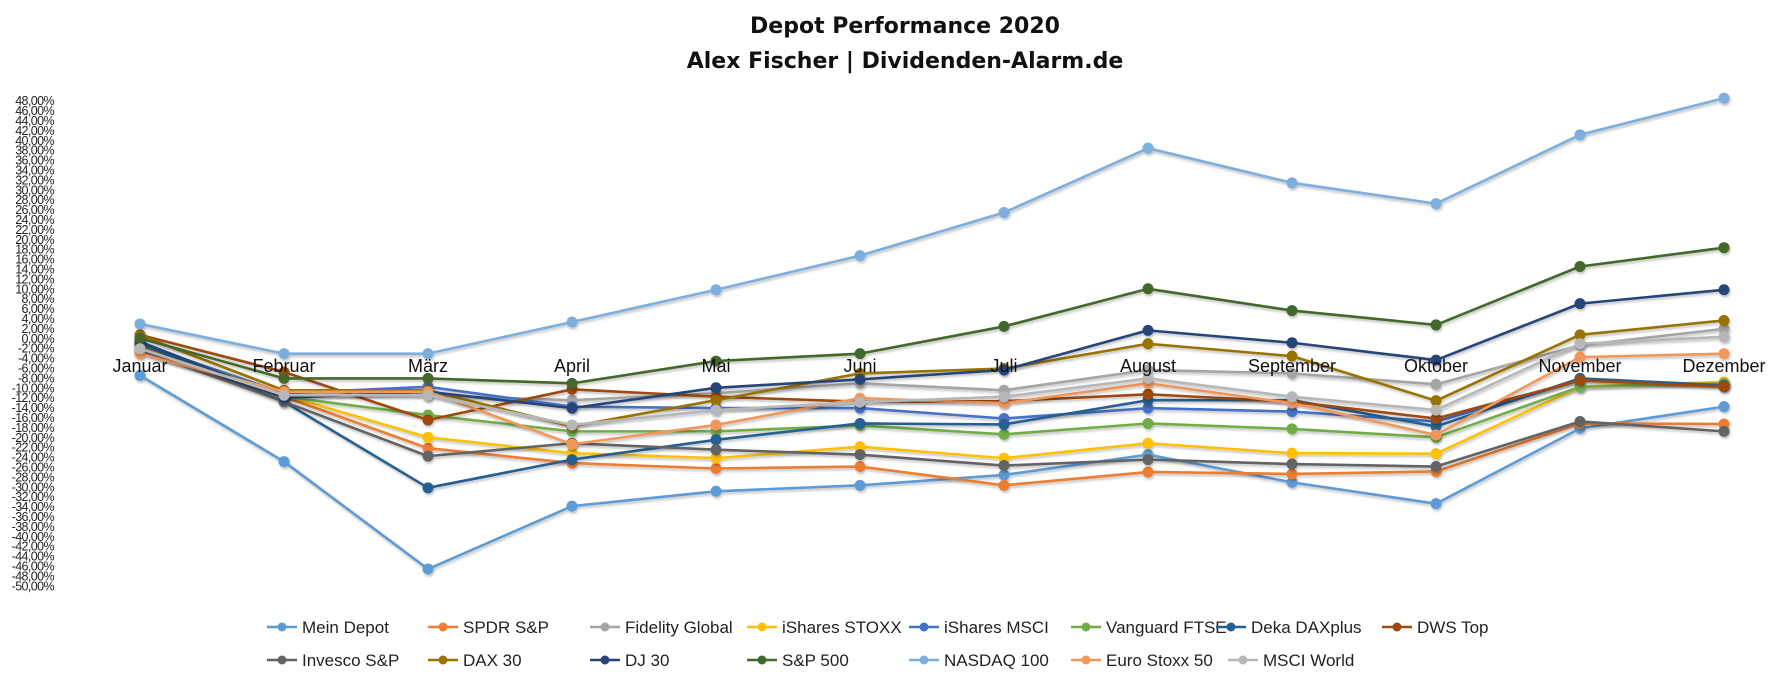  I want to click on y-tick-label: -28,00%, so click(33, 477).